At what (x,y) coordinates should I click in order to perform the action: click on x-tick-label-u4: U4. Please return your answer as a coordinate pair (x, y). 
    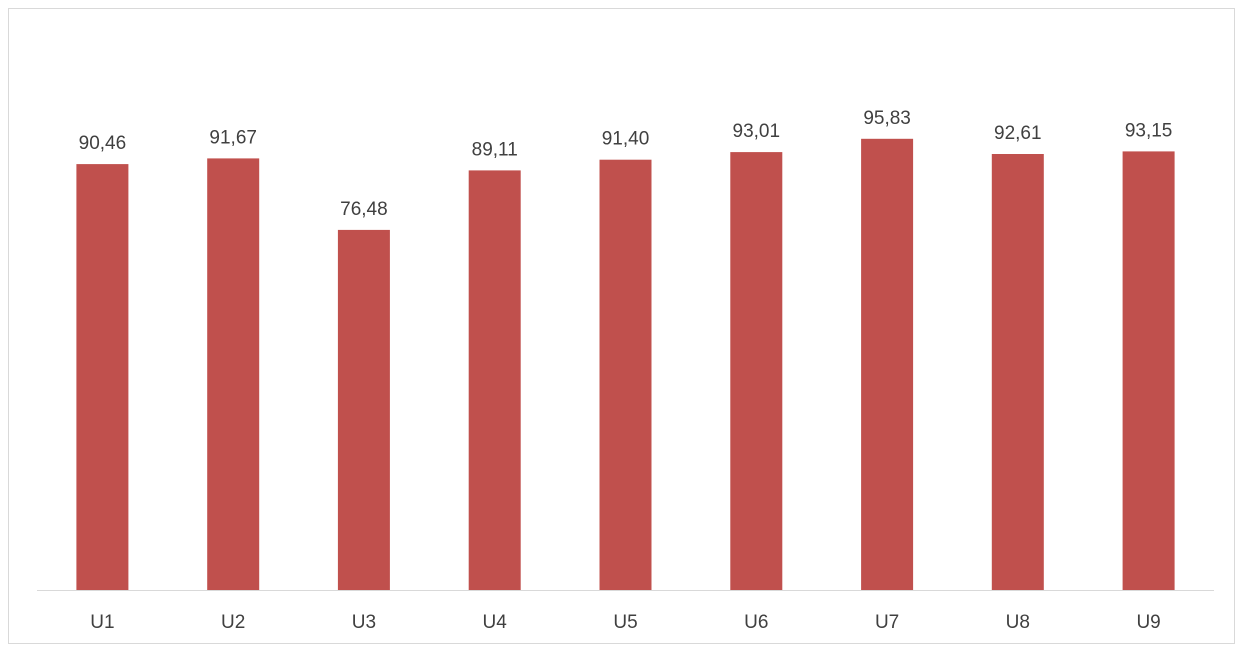
    Looking at the image, I should click on (495, 622).